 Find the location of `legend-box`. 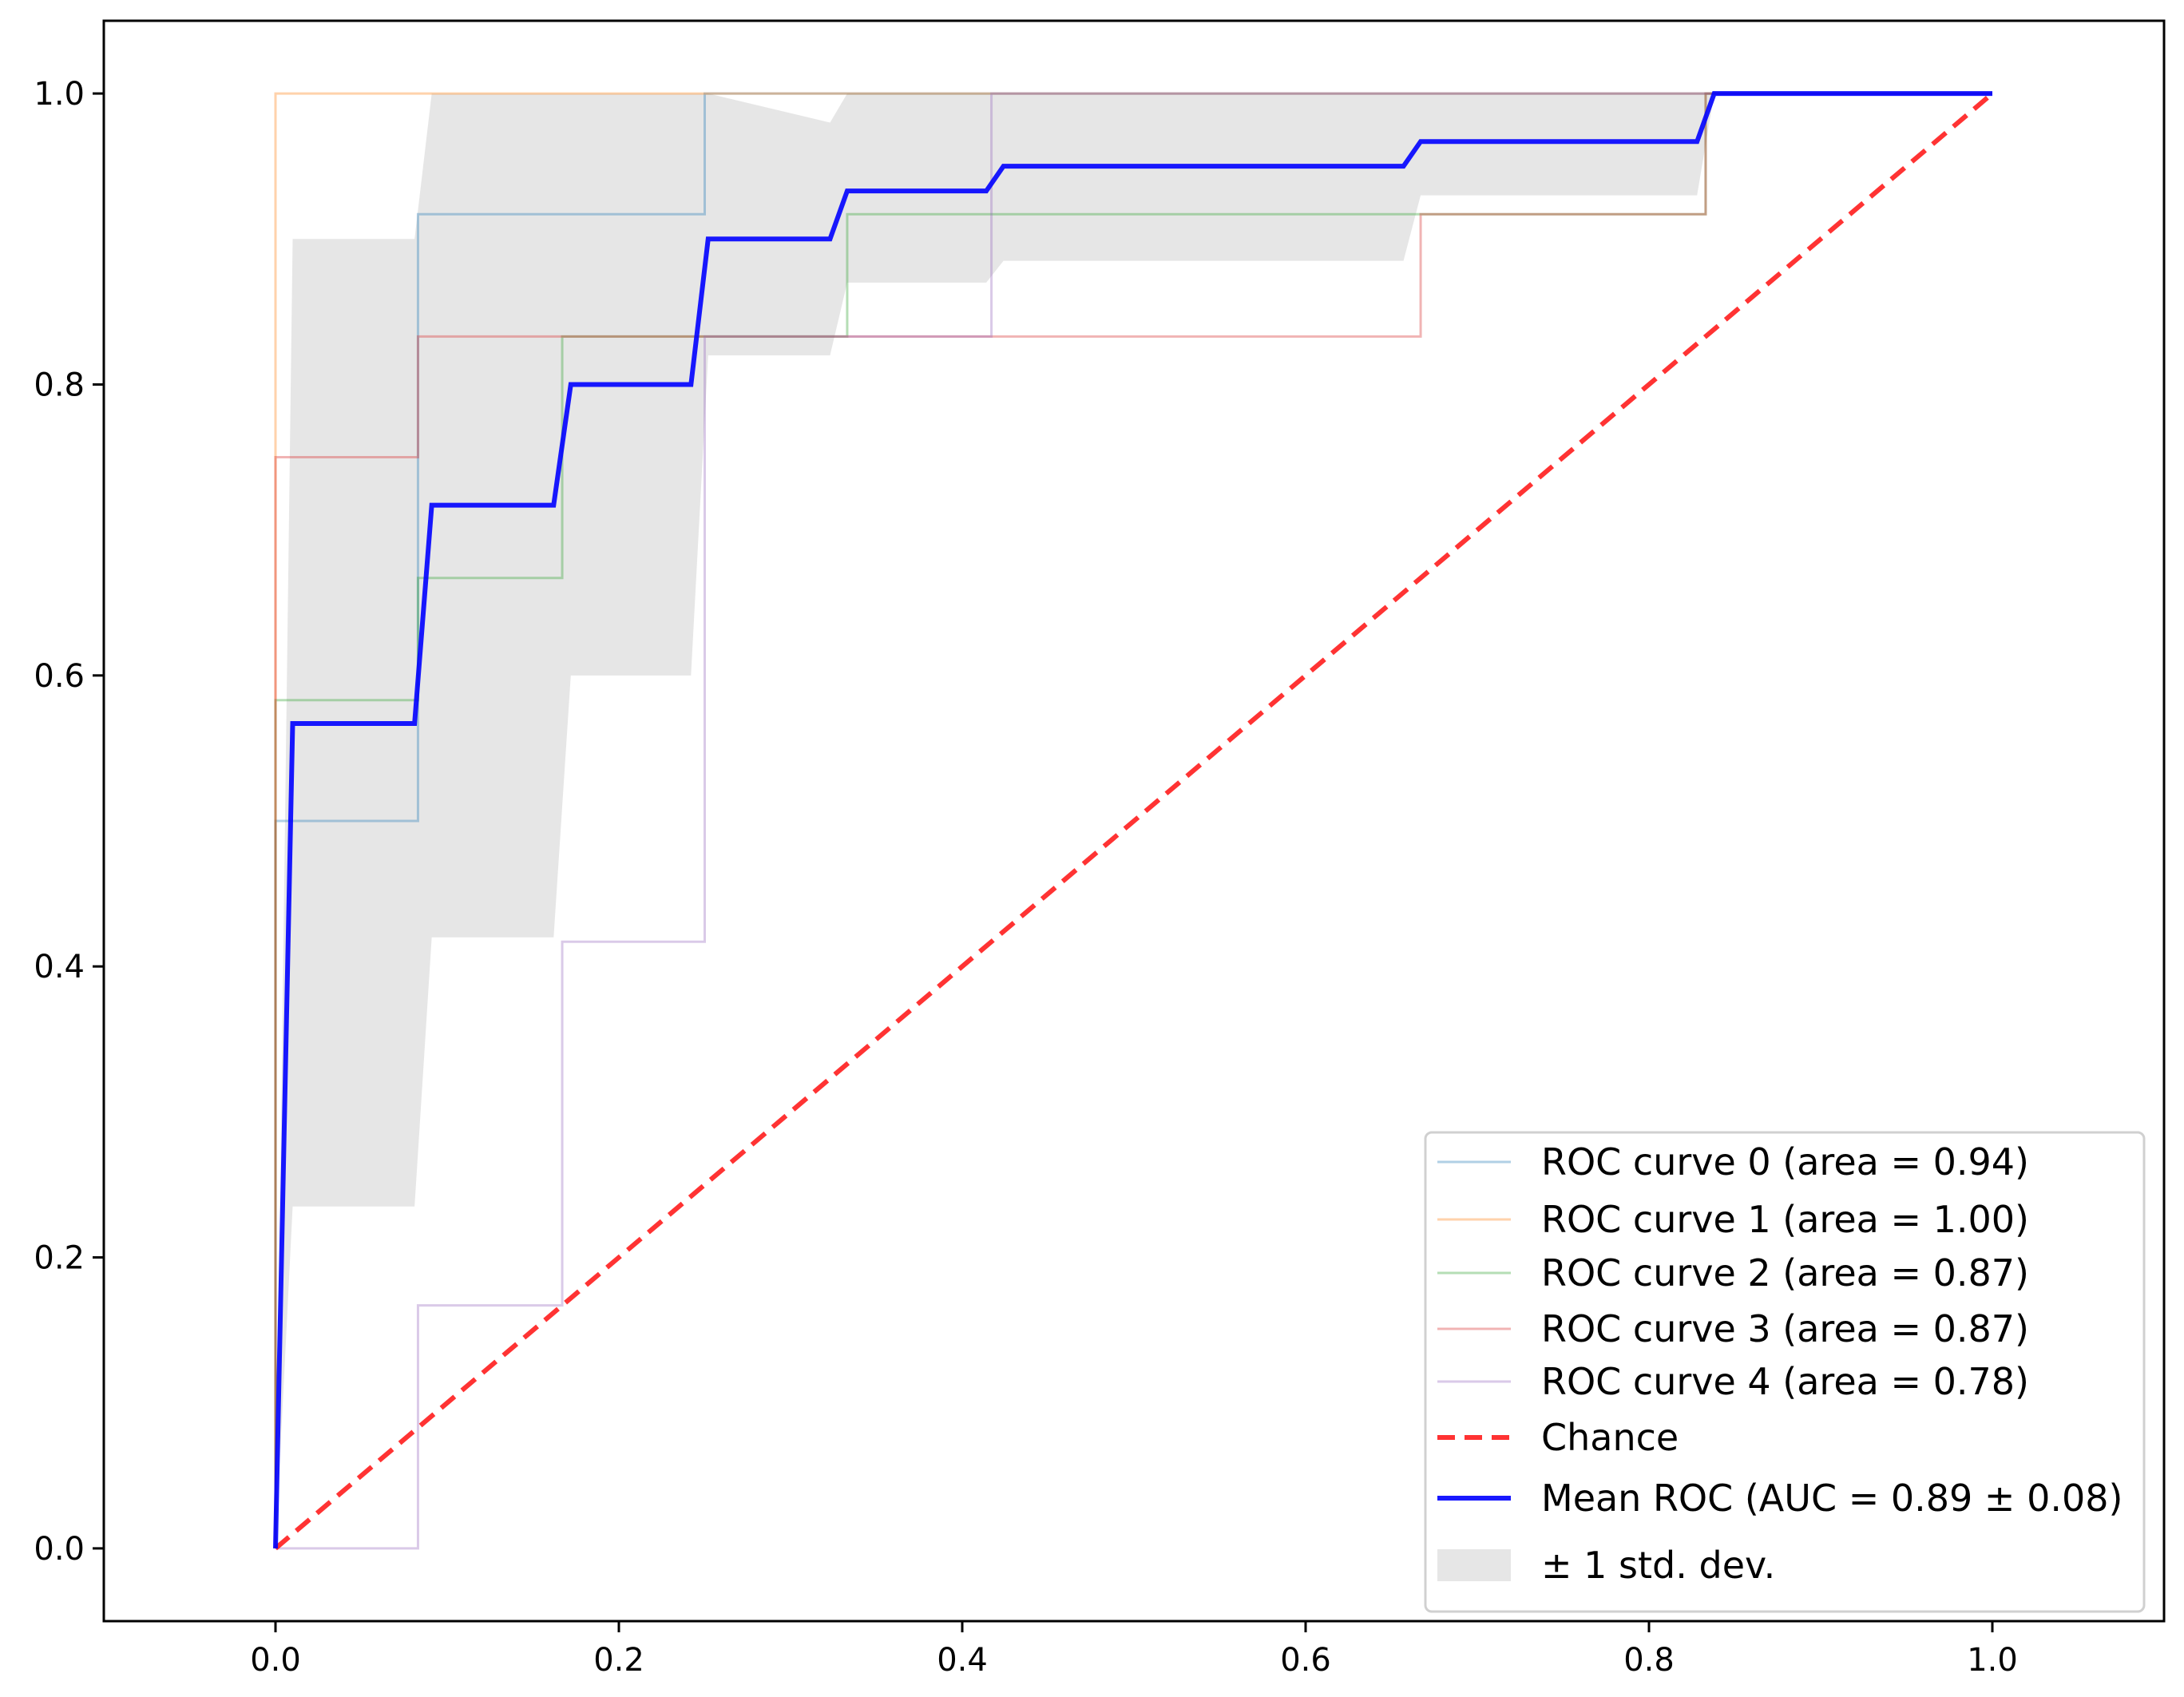

legend-box is located at coordinates (1785, 1372).